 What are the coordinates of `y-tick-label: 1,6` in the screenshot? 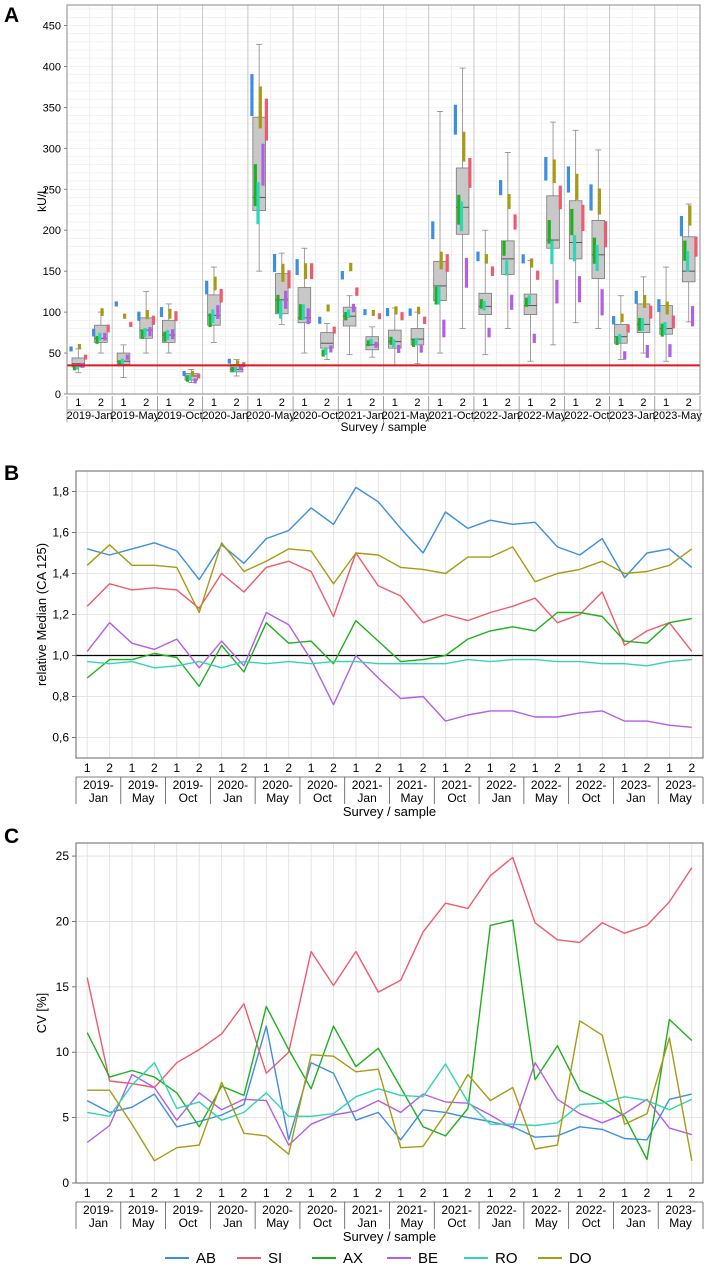 It's located at (60, 533).